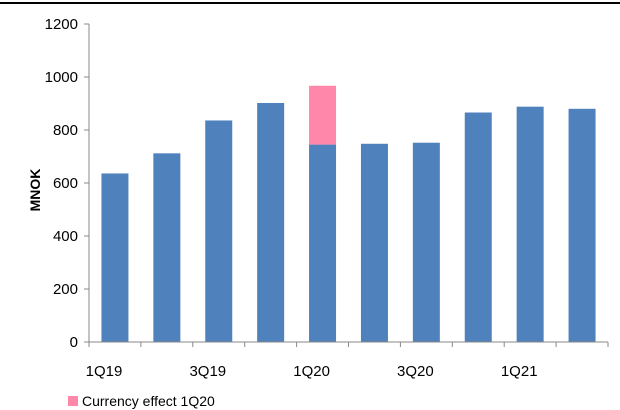 The image size is (620, 410). Describe the element at coordinates (323, 243) in the screenshot. I see `bar-1Q20` at that location.